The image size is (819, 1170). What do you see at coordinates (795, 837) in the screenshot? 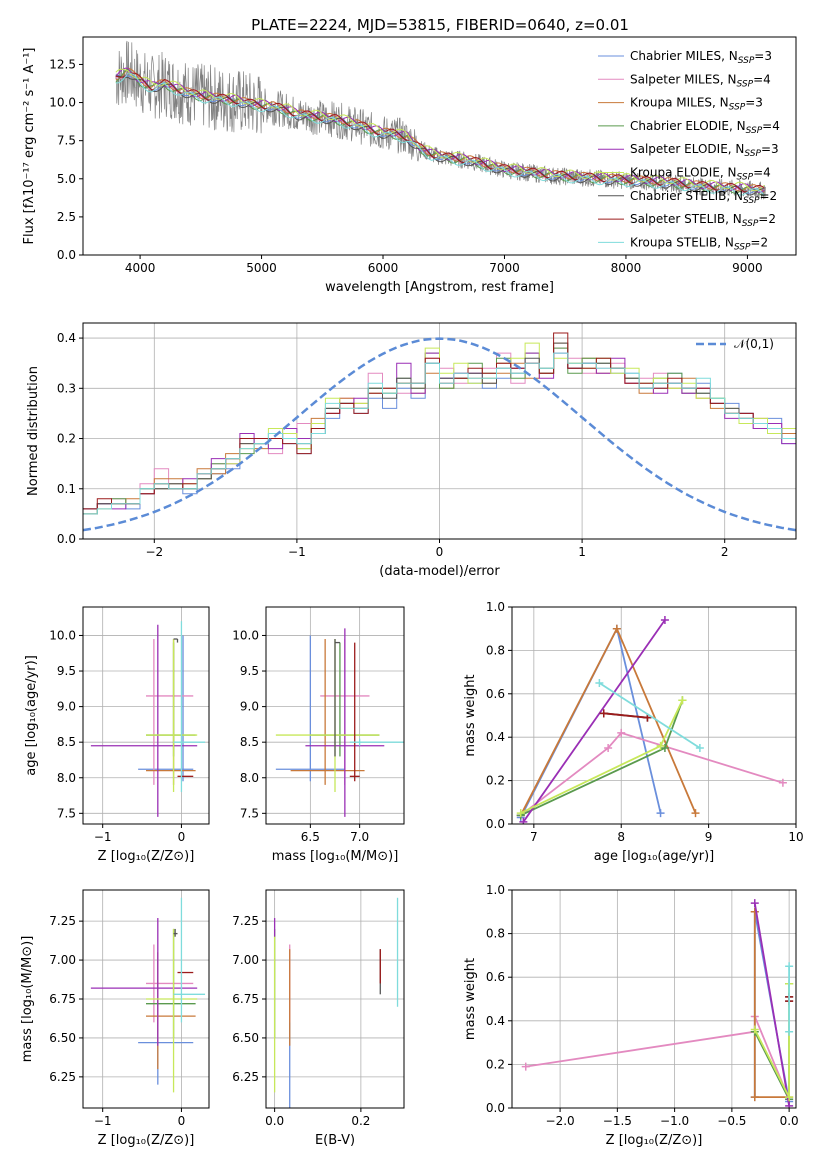
I see `x-tick-label: 10` at bounding box center [795, 837].